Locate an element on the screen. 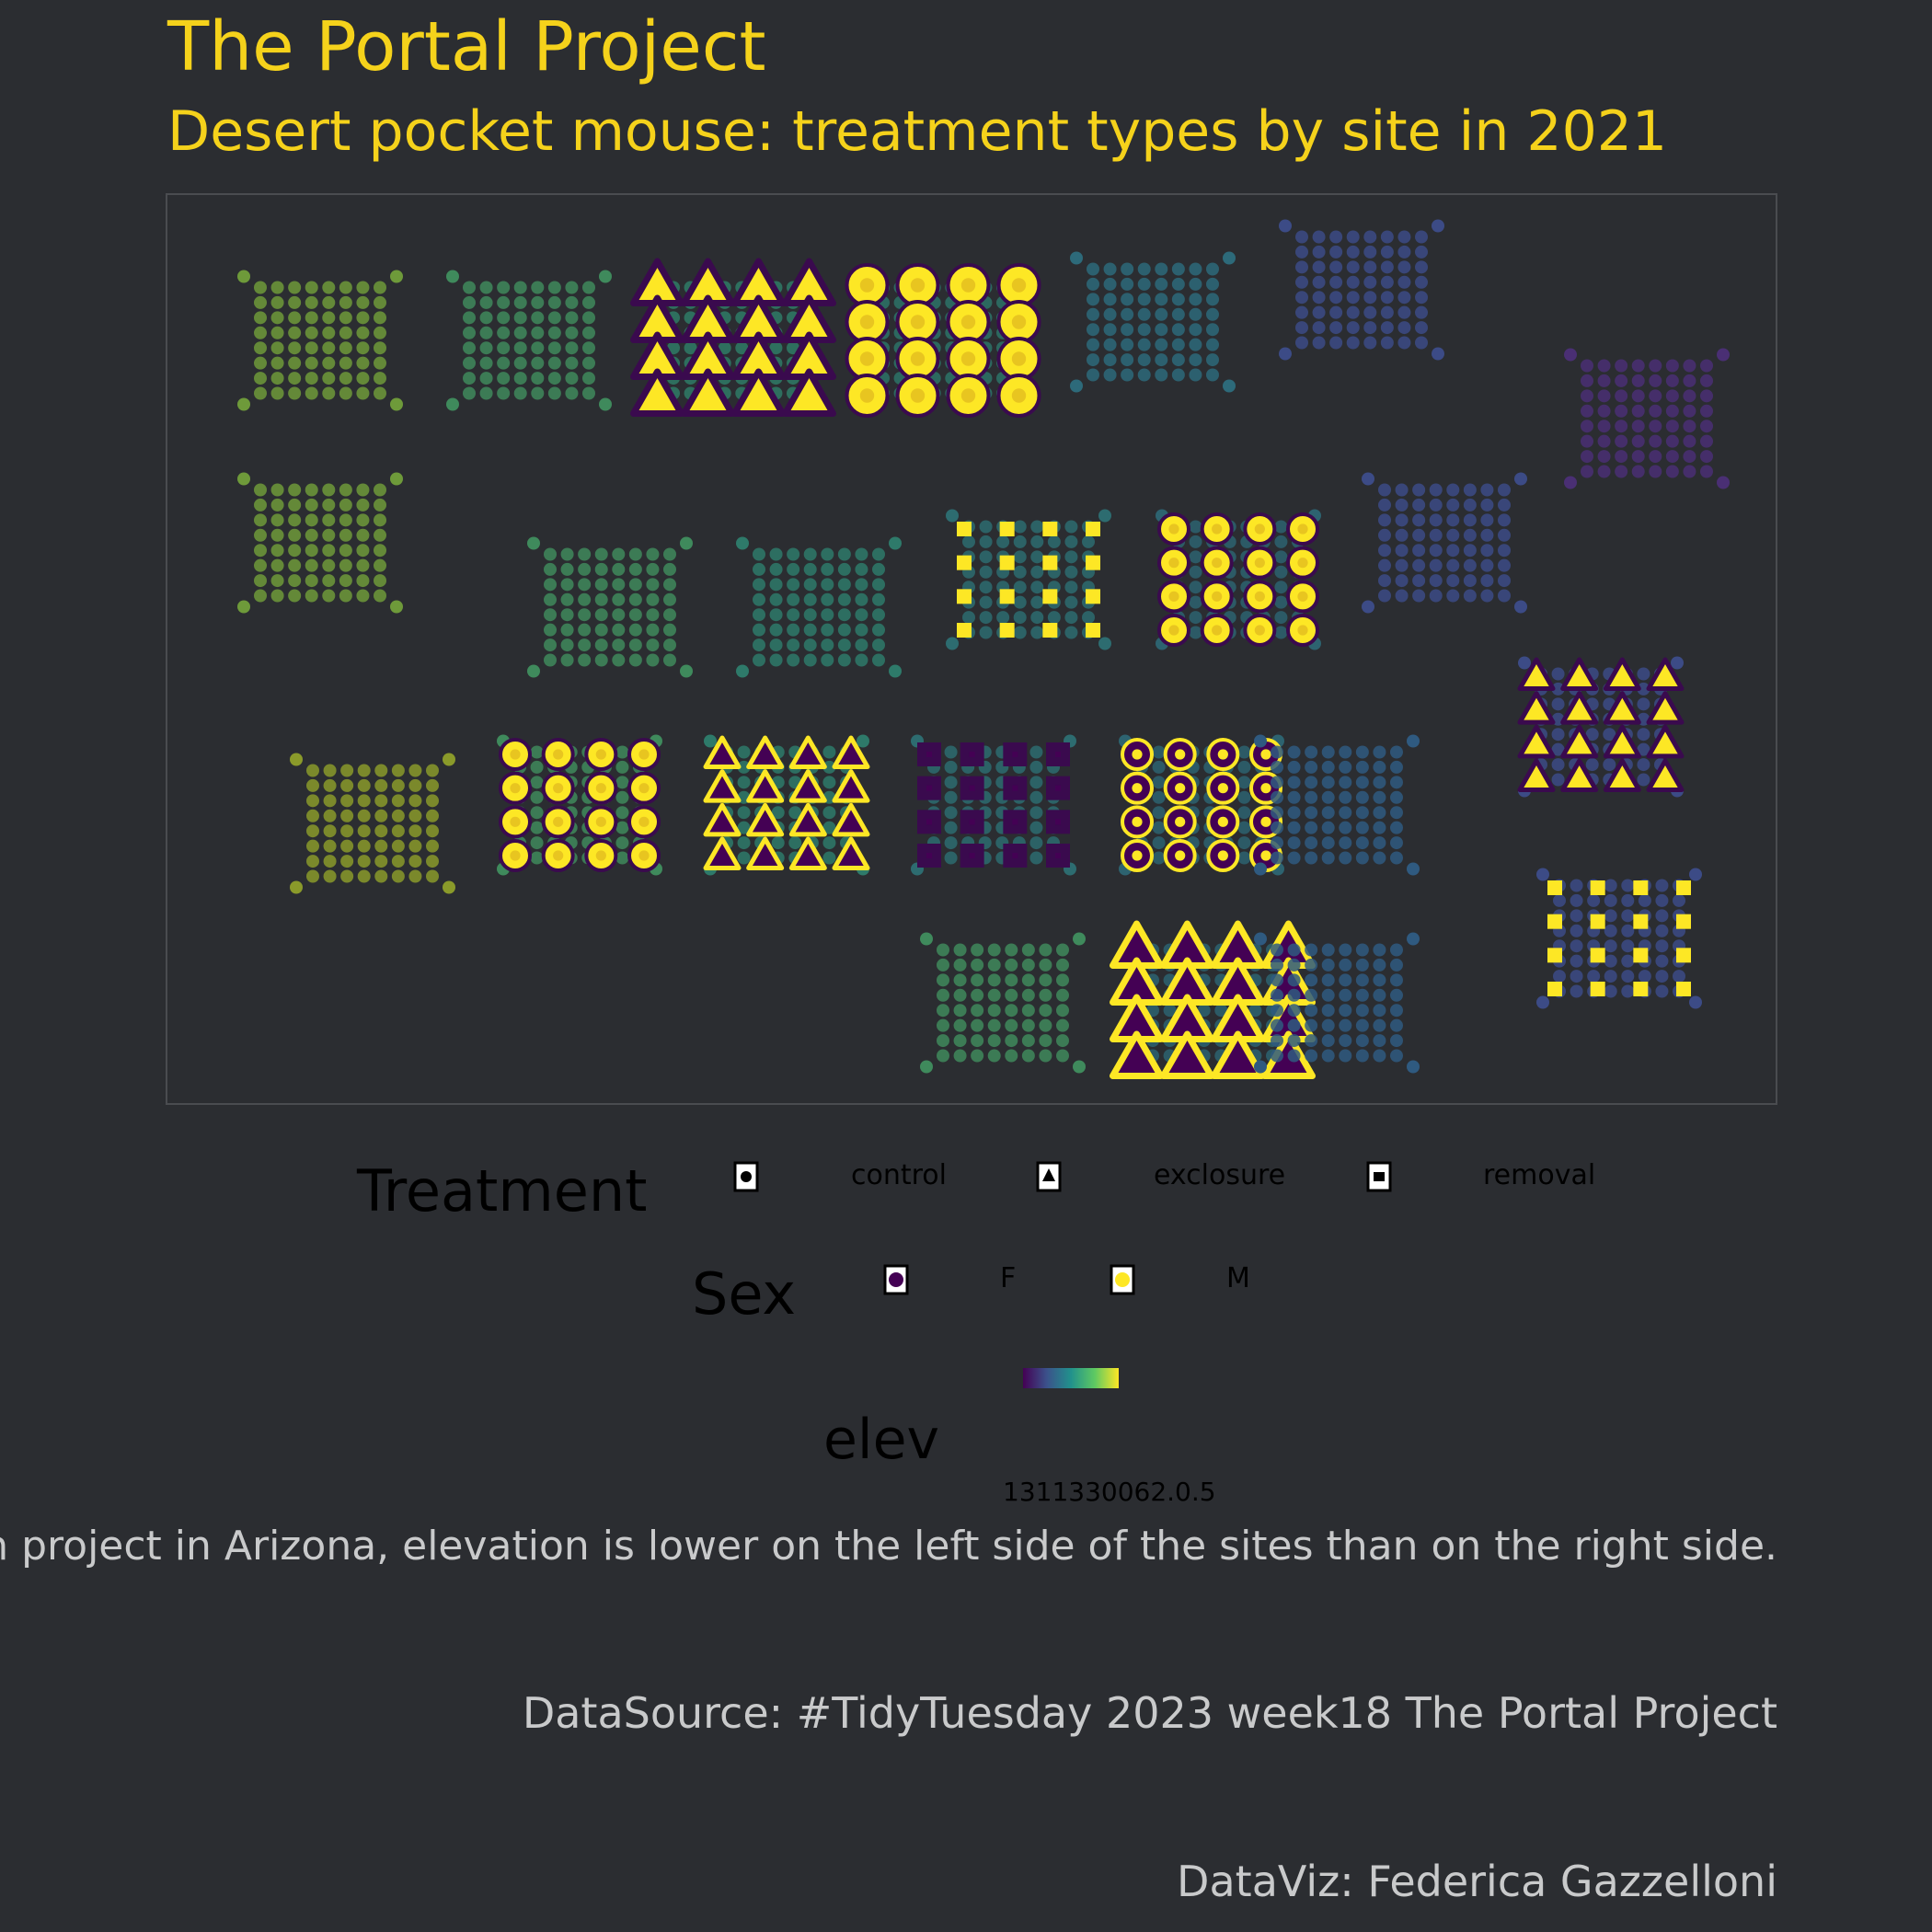  treatment-exclosure-mark is located at coordinates (1238, 1054).